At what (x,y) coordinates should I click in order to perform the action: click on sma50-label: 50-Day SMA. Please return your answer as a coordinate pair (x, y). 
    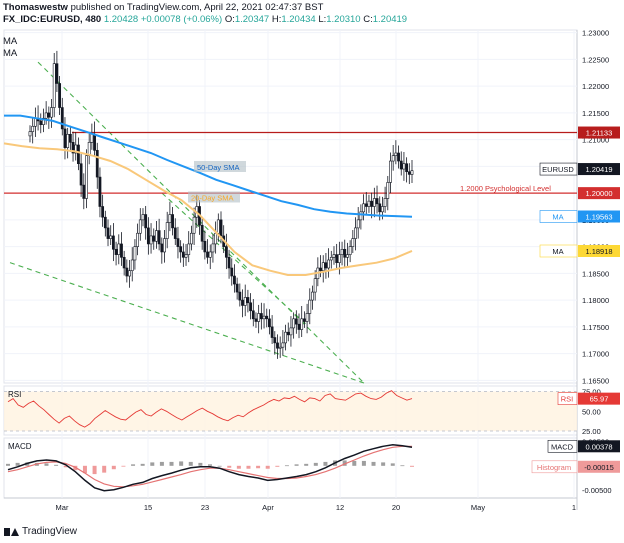
    Looking at the image, I should click on (218, 167).